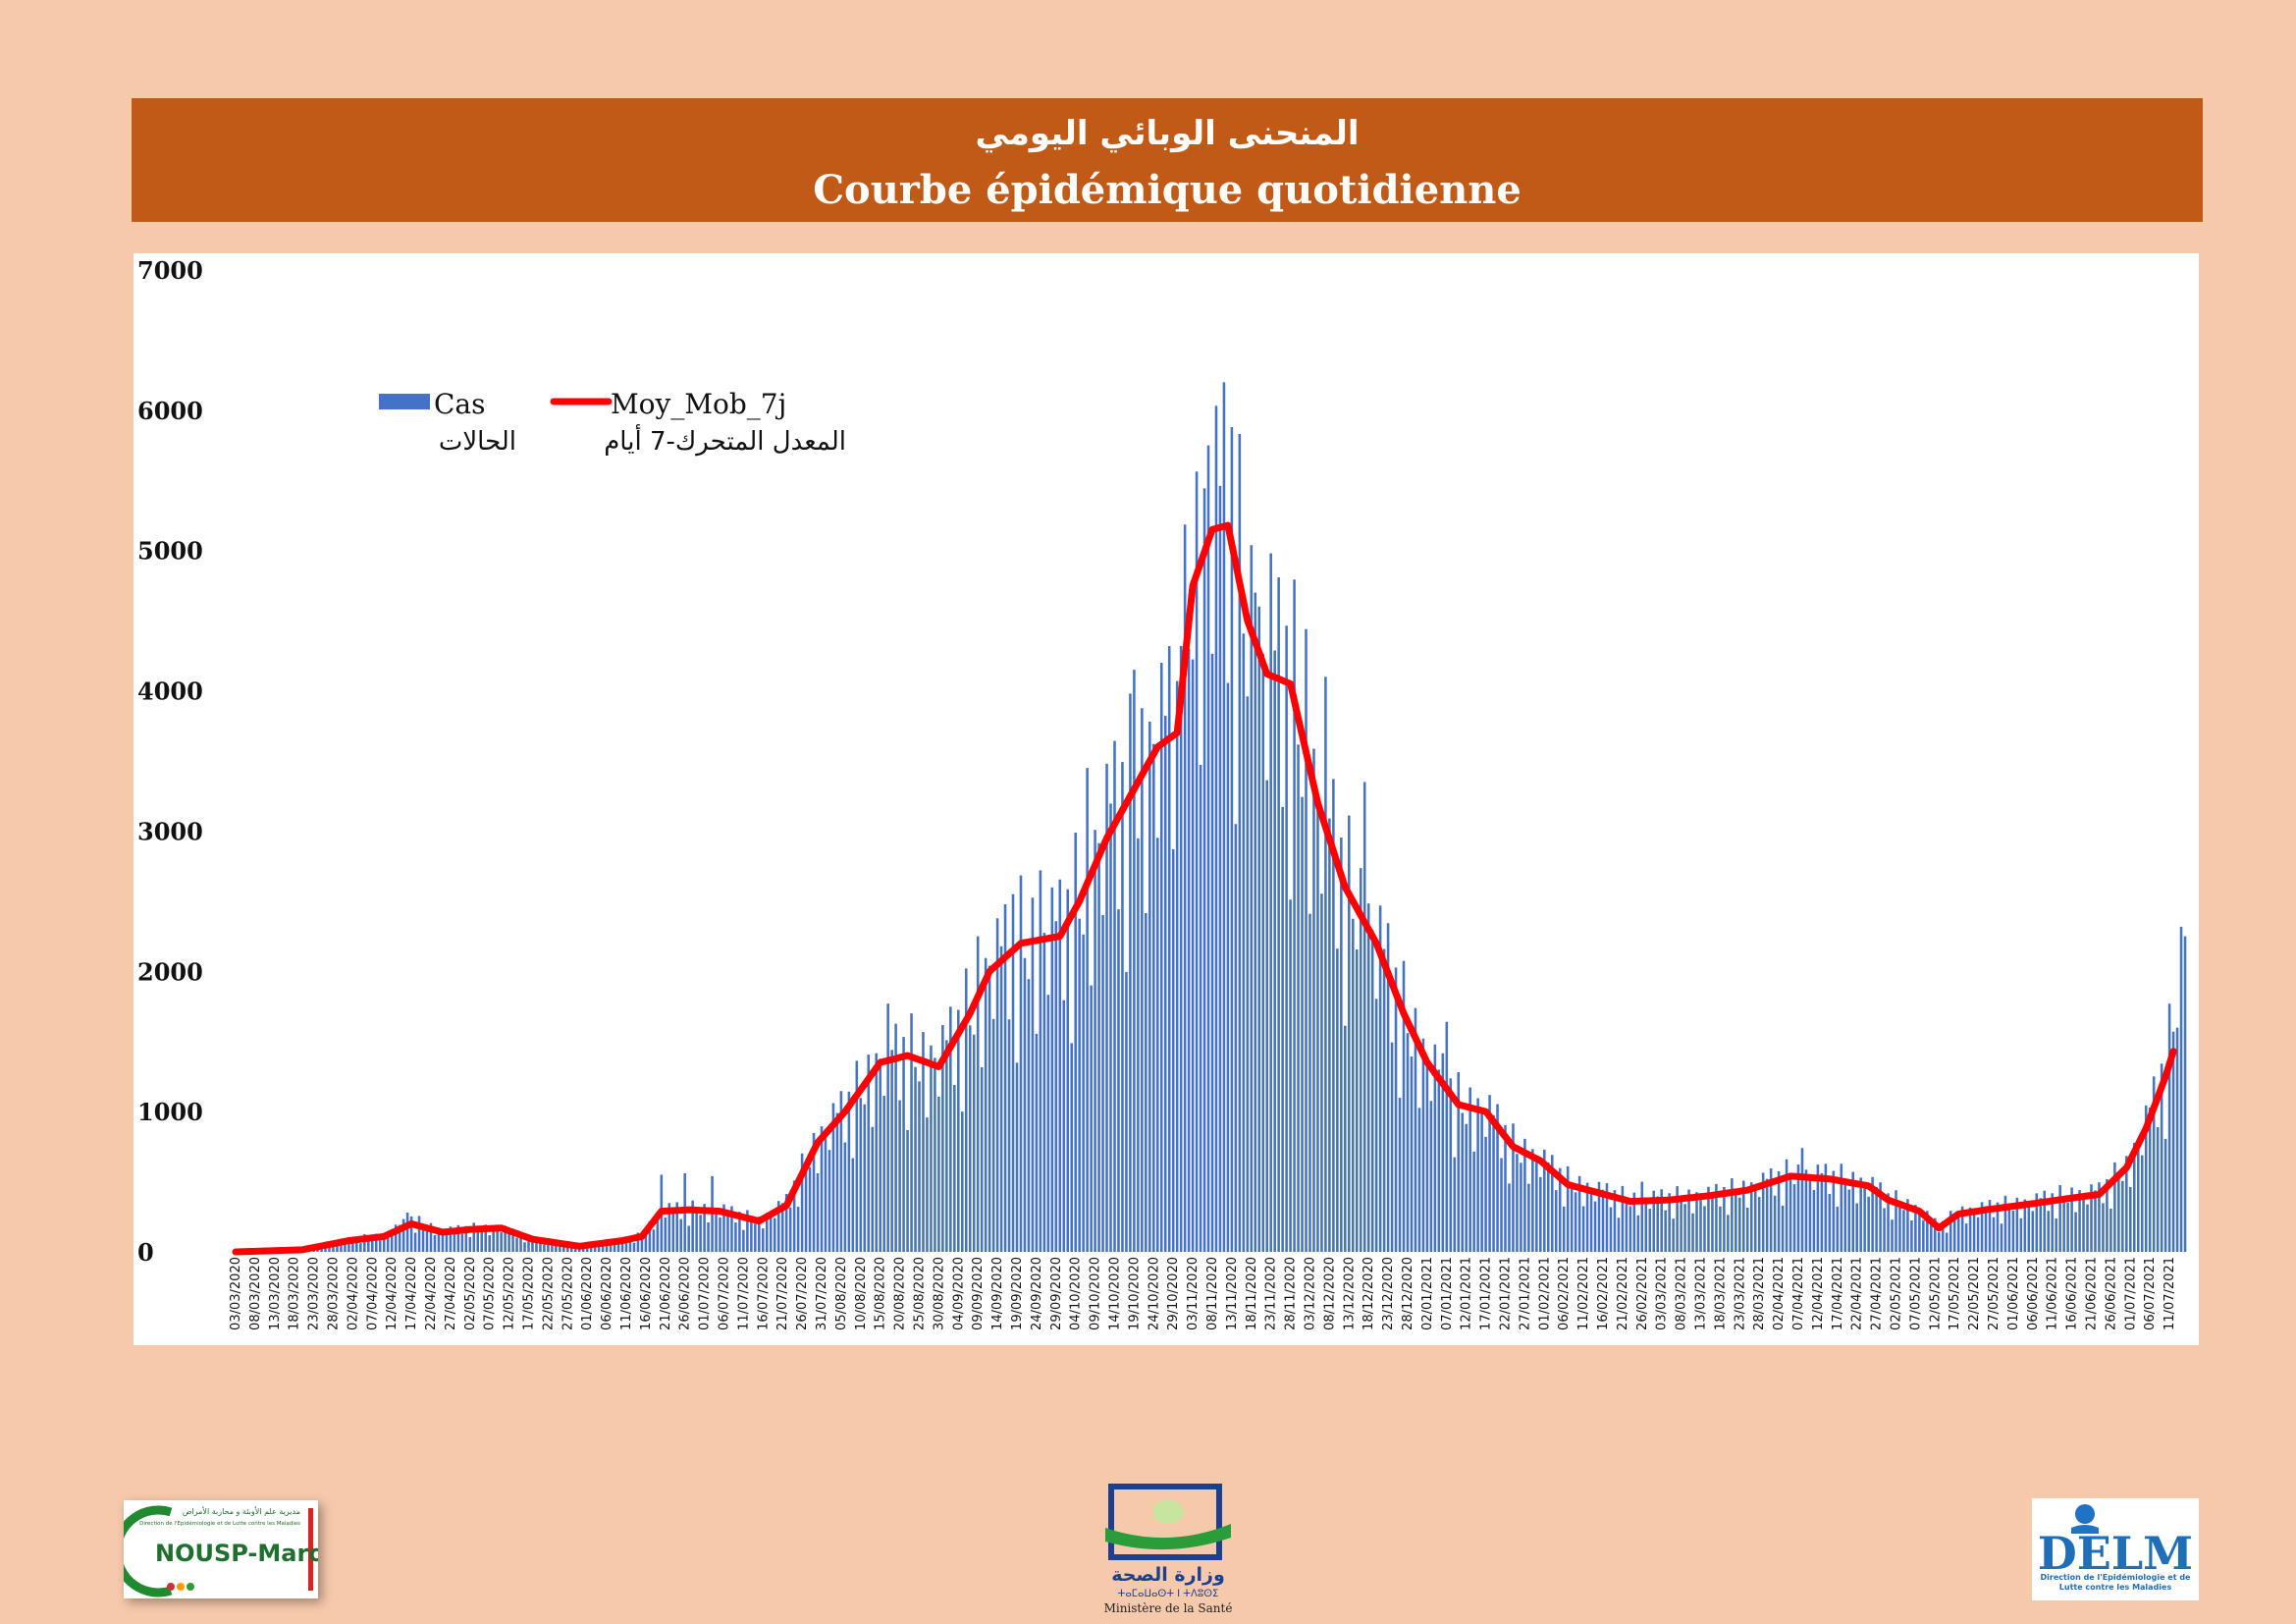 This screenshot has height=1624, width=2296. Describe the element at coordinates (1799, 1293) in the screenshot. I see `x-tick-label: 07/04/2021` at that location.